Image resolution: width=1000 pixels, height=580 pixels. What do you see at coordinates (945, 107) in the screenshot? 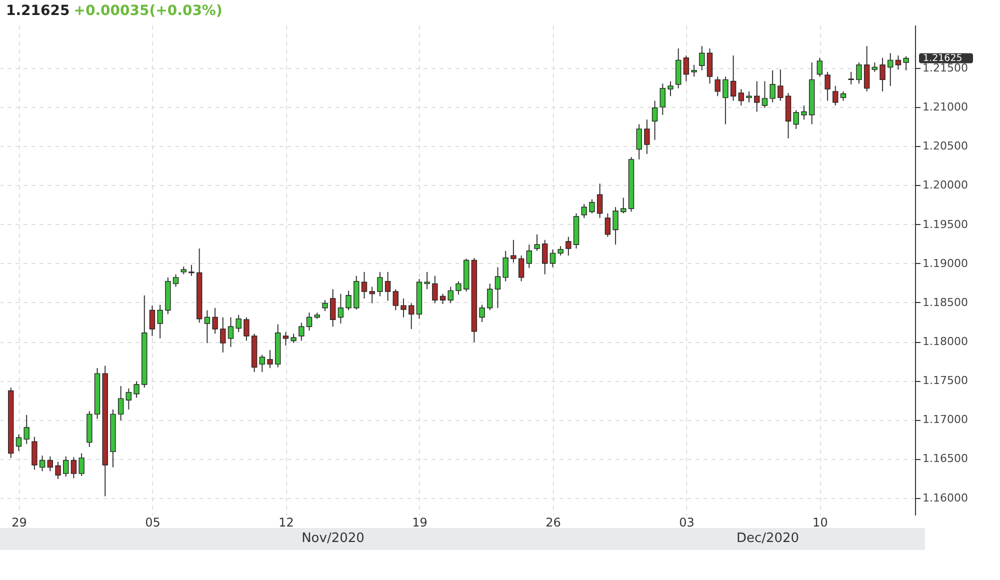
I see `y-tick-label: 1.21000` at bounding box center [945, 107].